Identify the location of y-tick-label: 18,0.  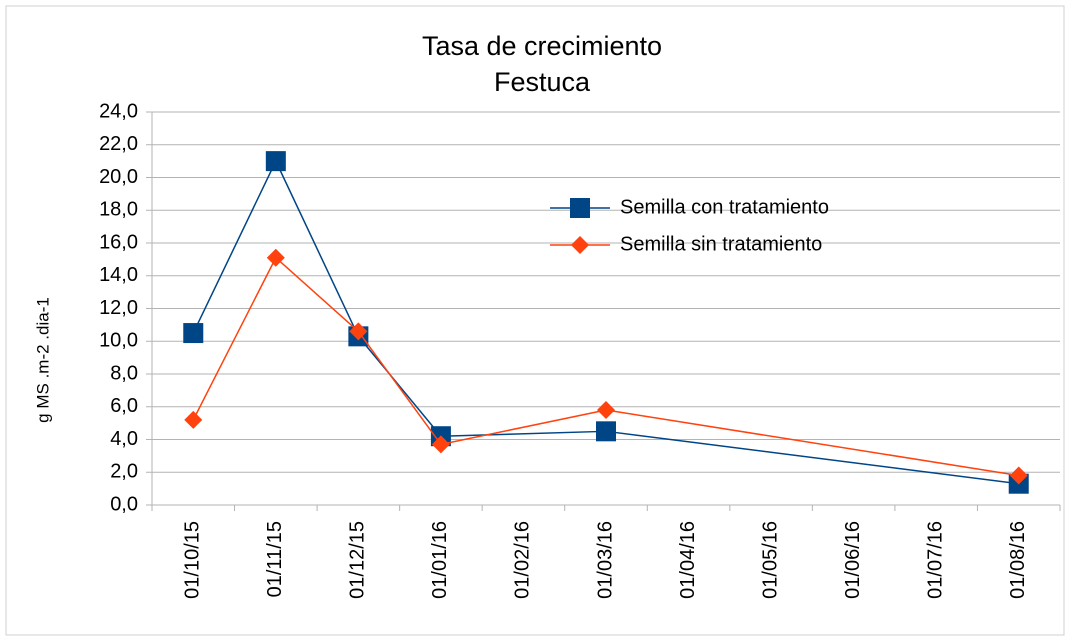
(118, 210).